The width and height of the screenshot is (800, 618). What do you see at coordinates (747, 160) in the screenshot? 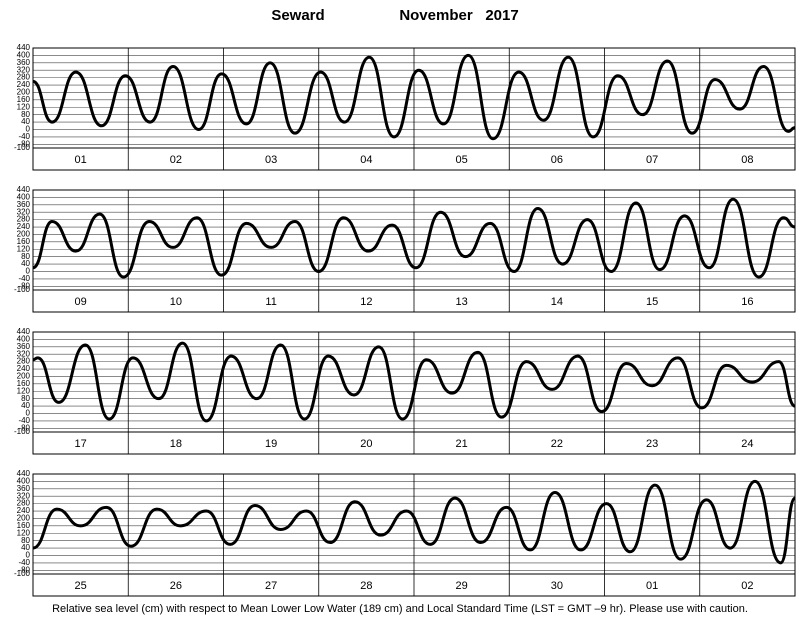
I see `day-label: 08` at bounding box center [747, 160].